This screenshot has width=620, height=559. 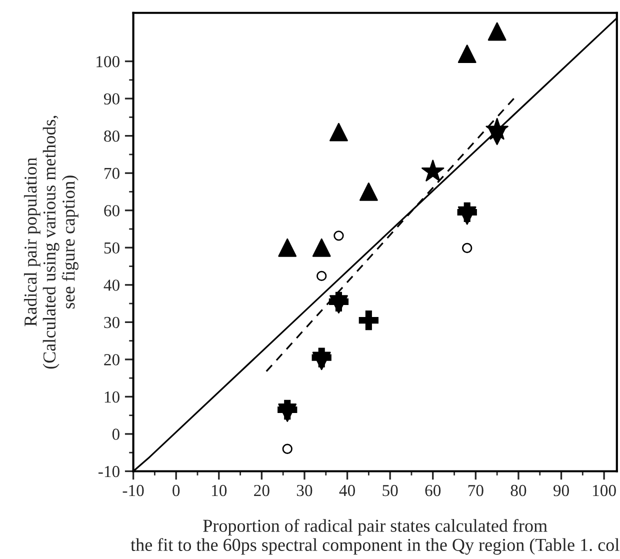 What do you see at coordinates (112, 136) in the screenshot?
I see `y-tick-label: 80` at bounding box center [112, 136].